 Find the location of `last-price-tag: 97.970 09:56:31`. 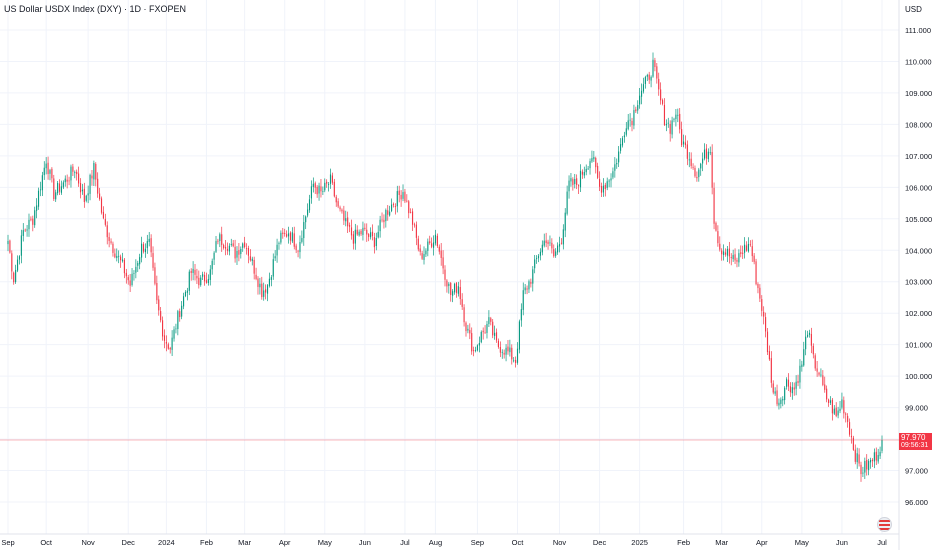

last-price-tag: 97.970 09:56:31 is located at coordinates (915, 441).